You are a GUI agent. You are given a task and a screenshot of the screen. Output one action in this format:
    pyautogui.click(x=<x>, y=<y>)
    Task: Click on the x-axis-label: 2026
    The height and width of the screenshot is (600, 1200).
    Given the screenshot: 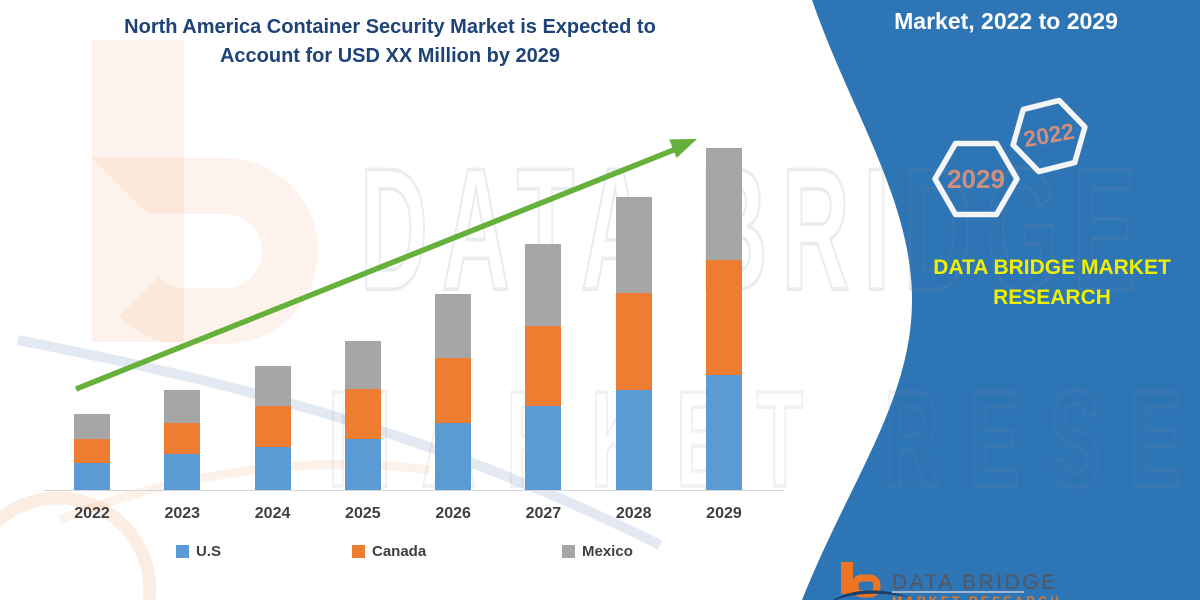 What is the action you would take?
    pyautogui.click(x=453, y=513)
    